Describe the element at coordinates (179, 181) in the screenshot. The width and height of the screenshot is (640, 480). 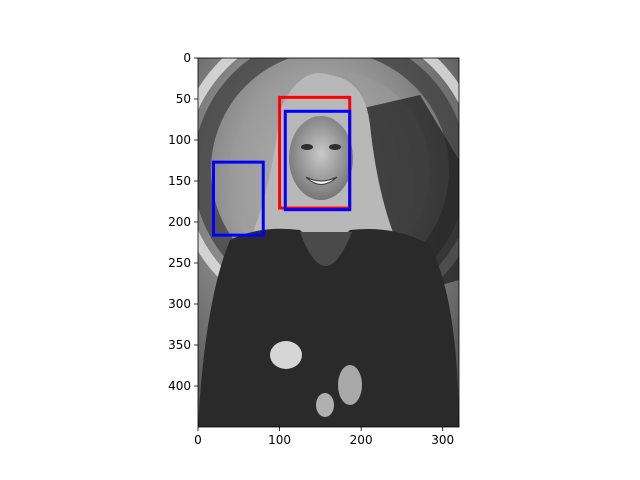
I see `y-tick-label: 150` at that location.